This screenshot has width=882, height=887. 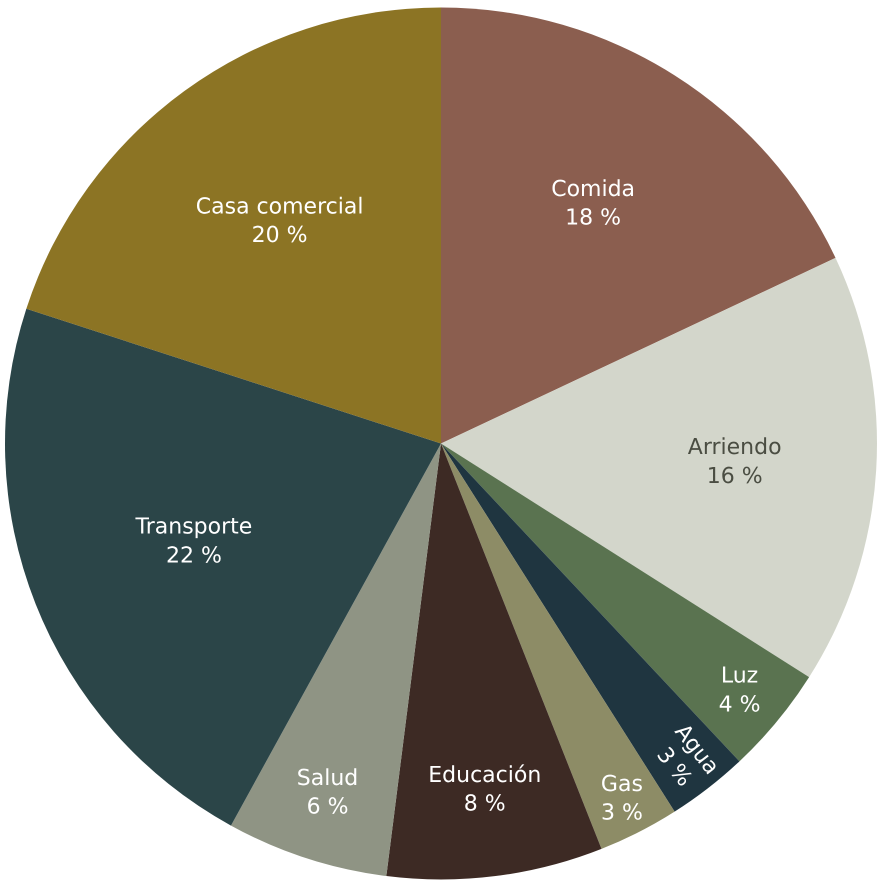 I want to click on pie-slice, so click(x=494, y=662).